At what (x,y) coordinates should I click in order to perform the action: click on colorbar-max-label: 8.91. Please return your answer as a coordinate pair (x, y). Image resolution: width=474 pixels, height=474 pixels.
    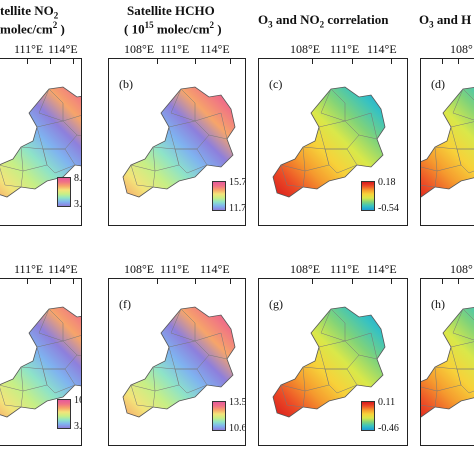
    Looking at the image, I should click on (78, 178).